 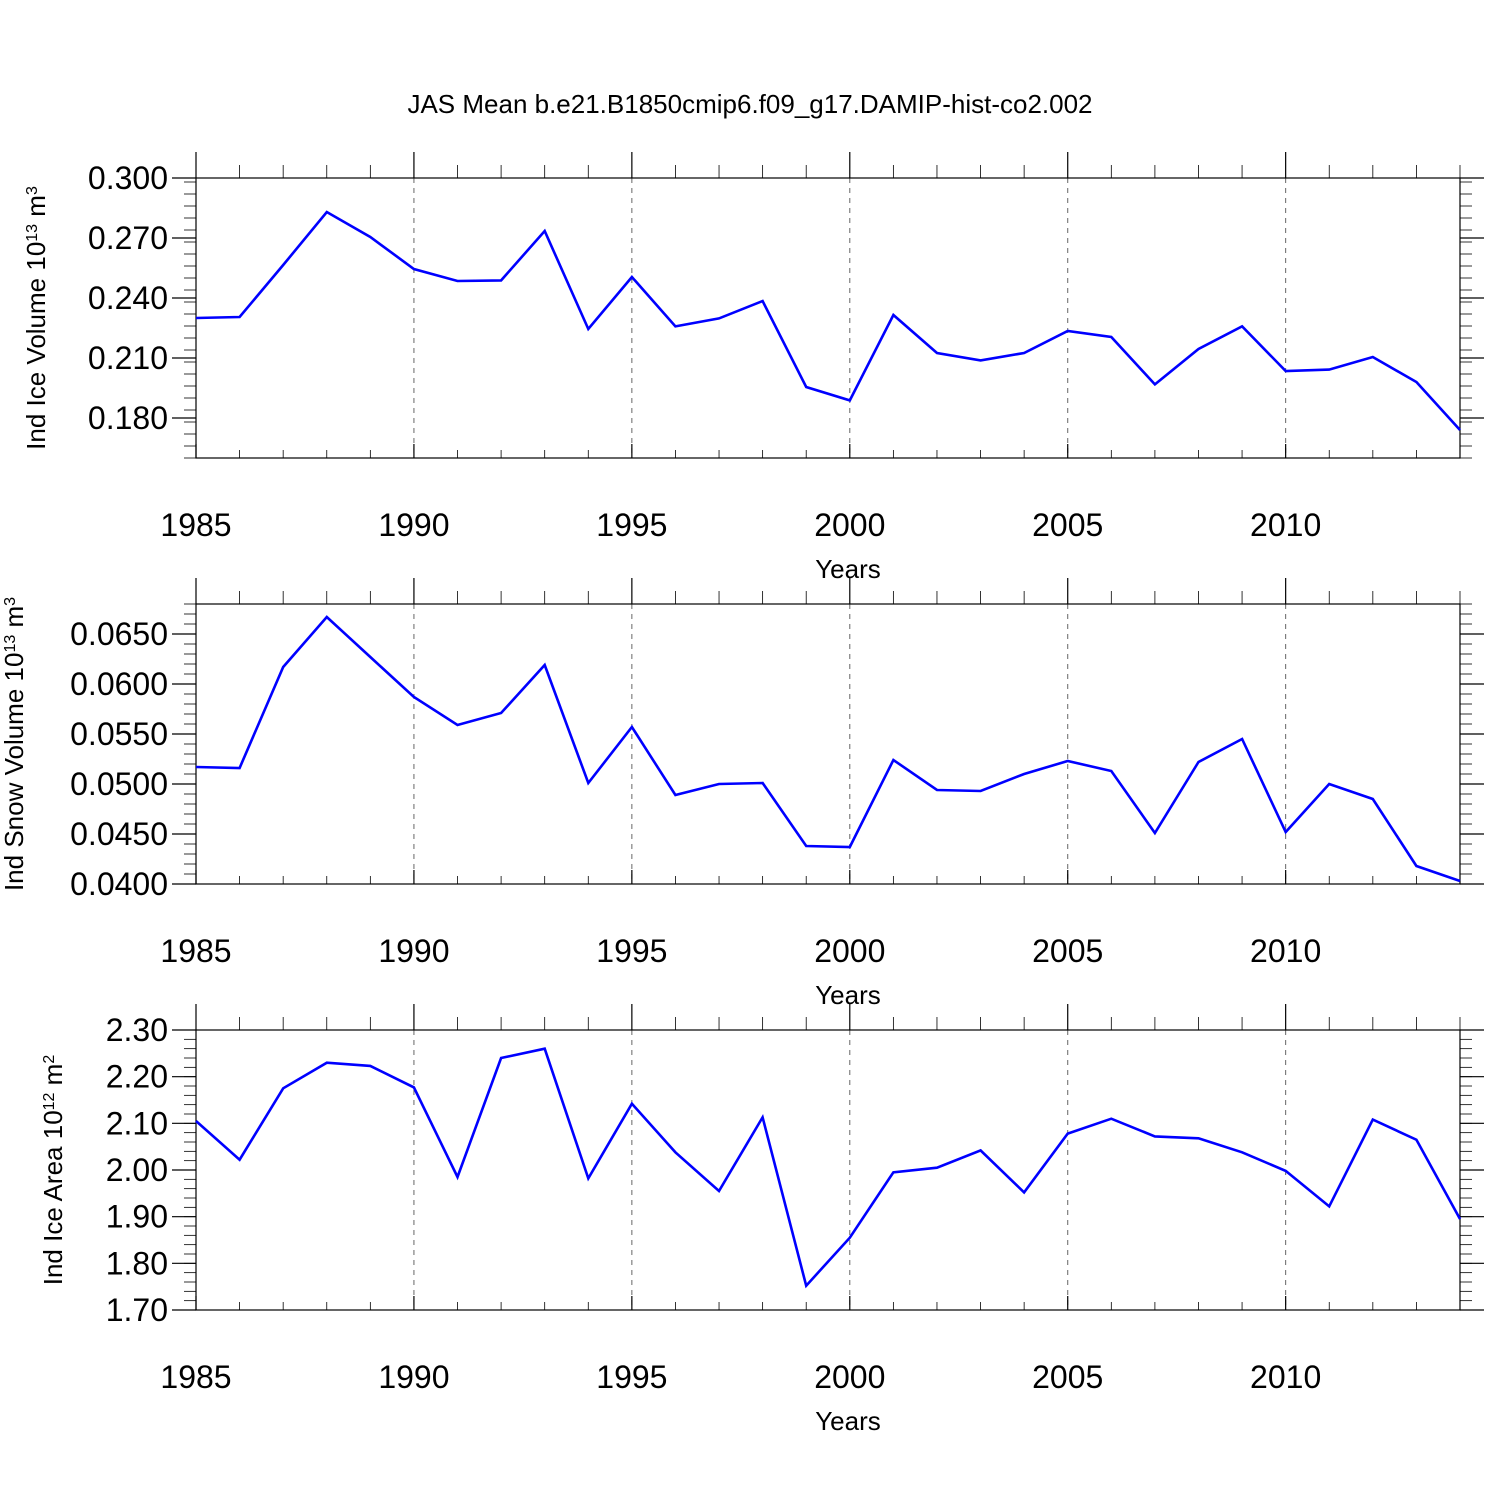 What do you see at coordinates (119, 684) in the screenshot?
I see `y-tick-label: 0.0600` at bounding box center [119, 684].